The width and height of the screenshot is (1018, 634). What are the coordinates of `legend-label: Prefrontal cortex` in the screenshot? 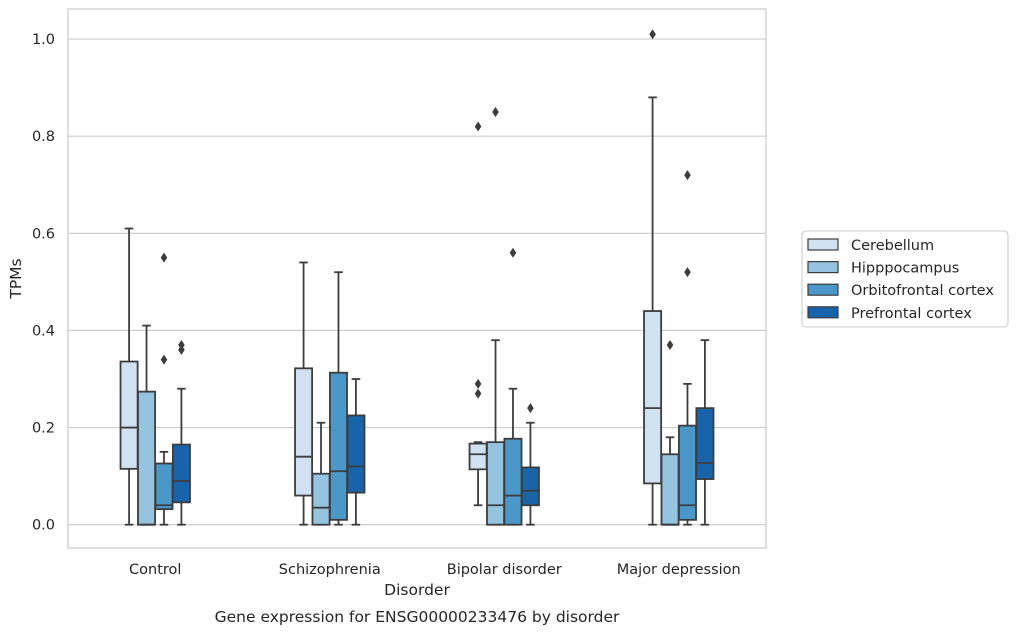 It's located at (911, 314).